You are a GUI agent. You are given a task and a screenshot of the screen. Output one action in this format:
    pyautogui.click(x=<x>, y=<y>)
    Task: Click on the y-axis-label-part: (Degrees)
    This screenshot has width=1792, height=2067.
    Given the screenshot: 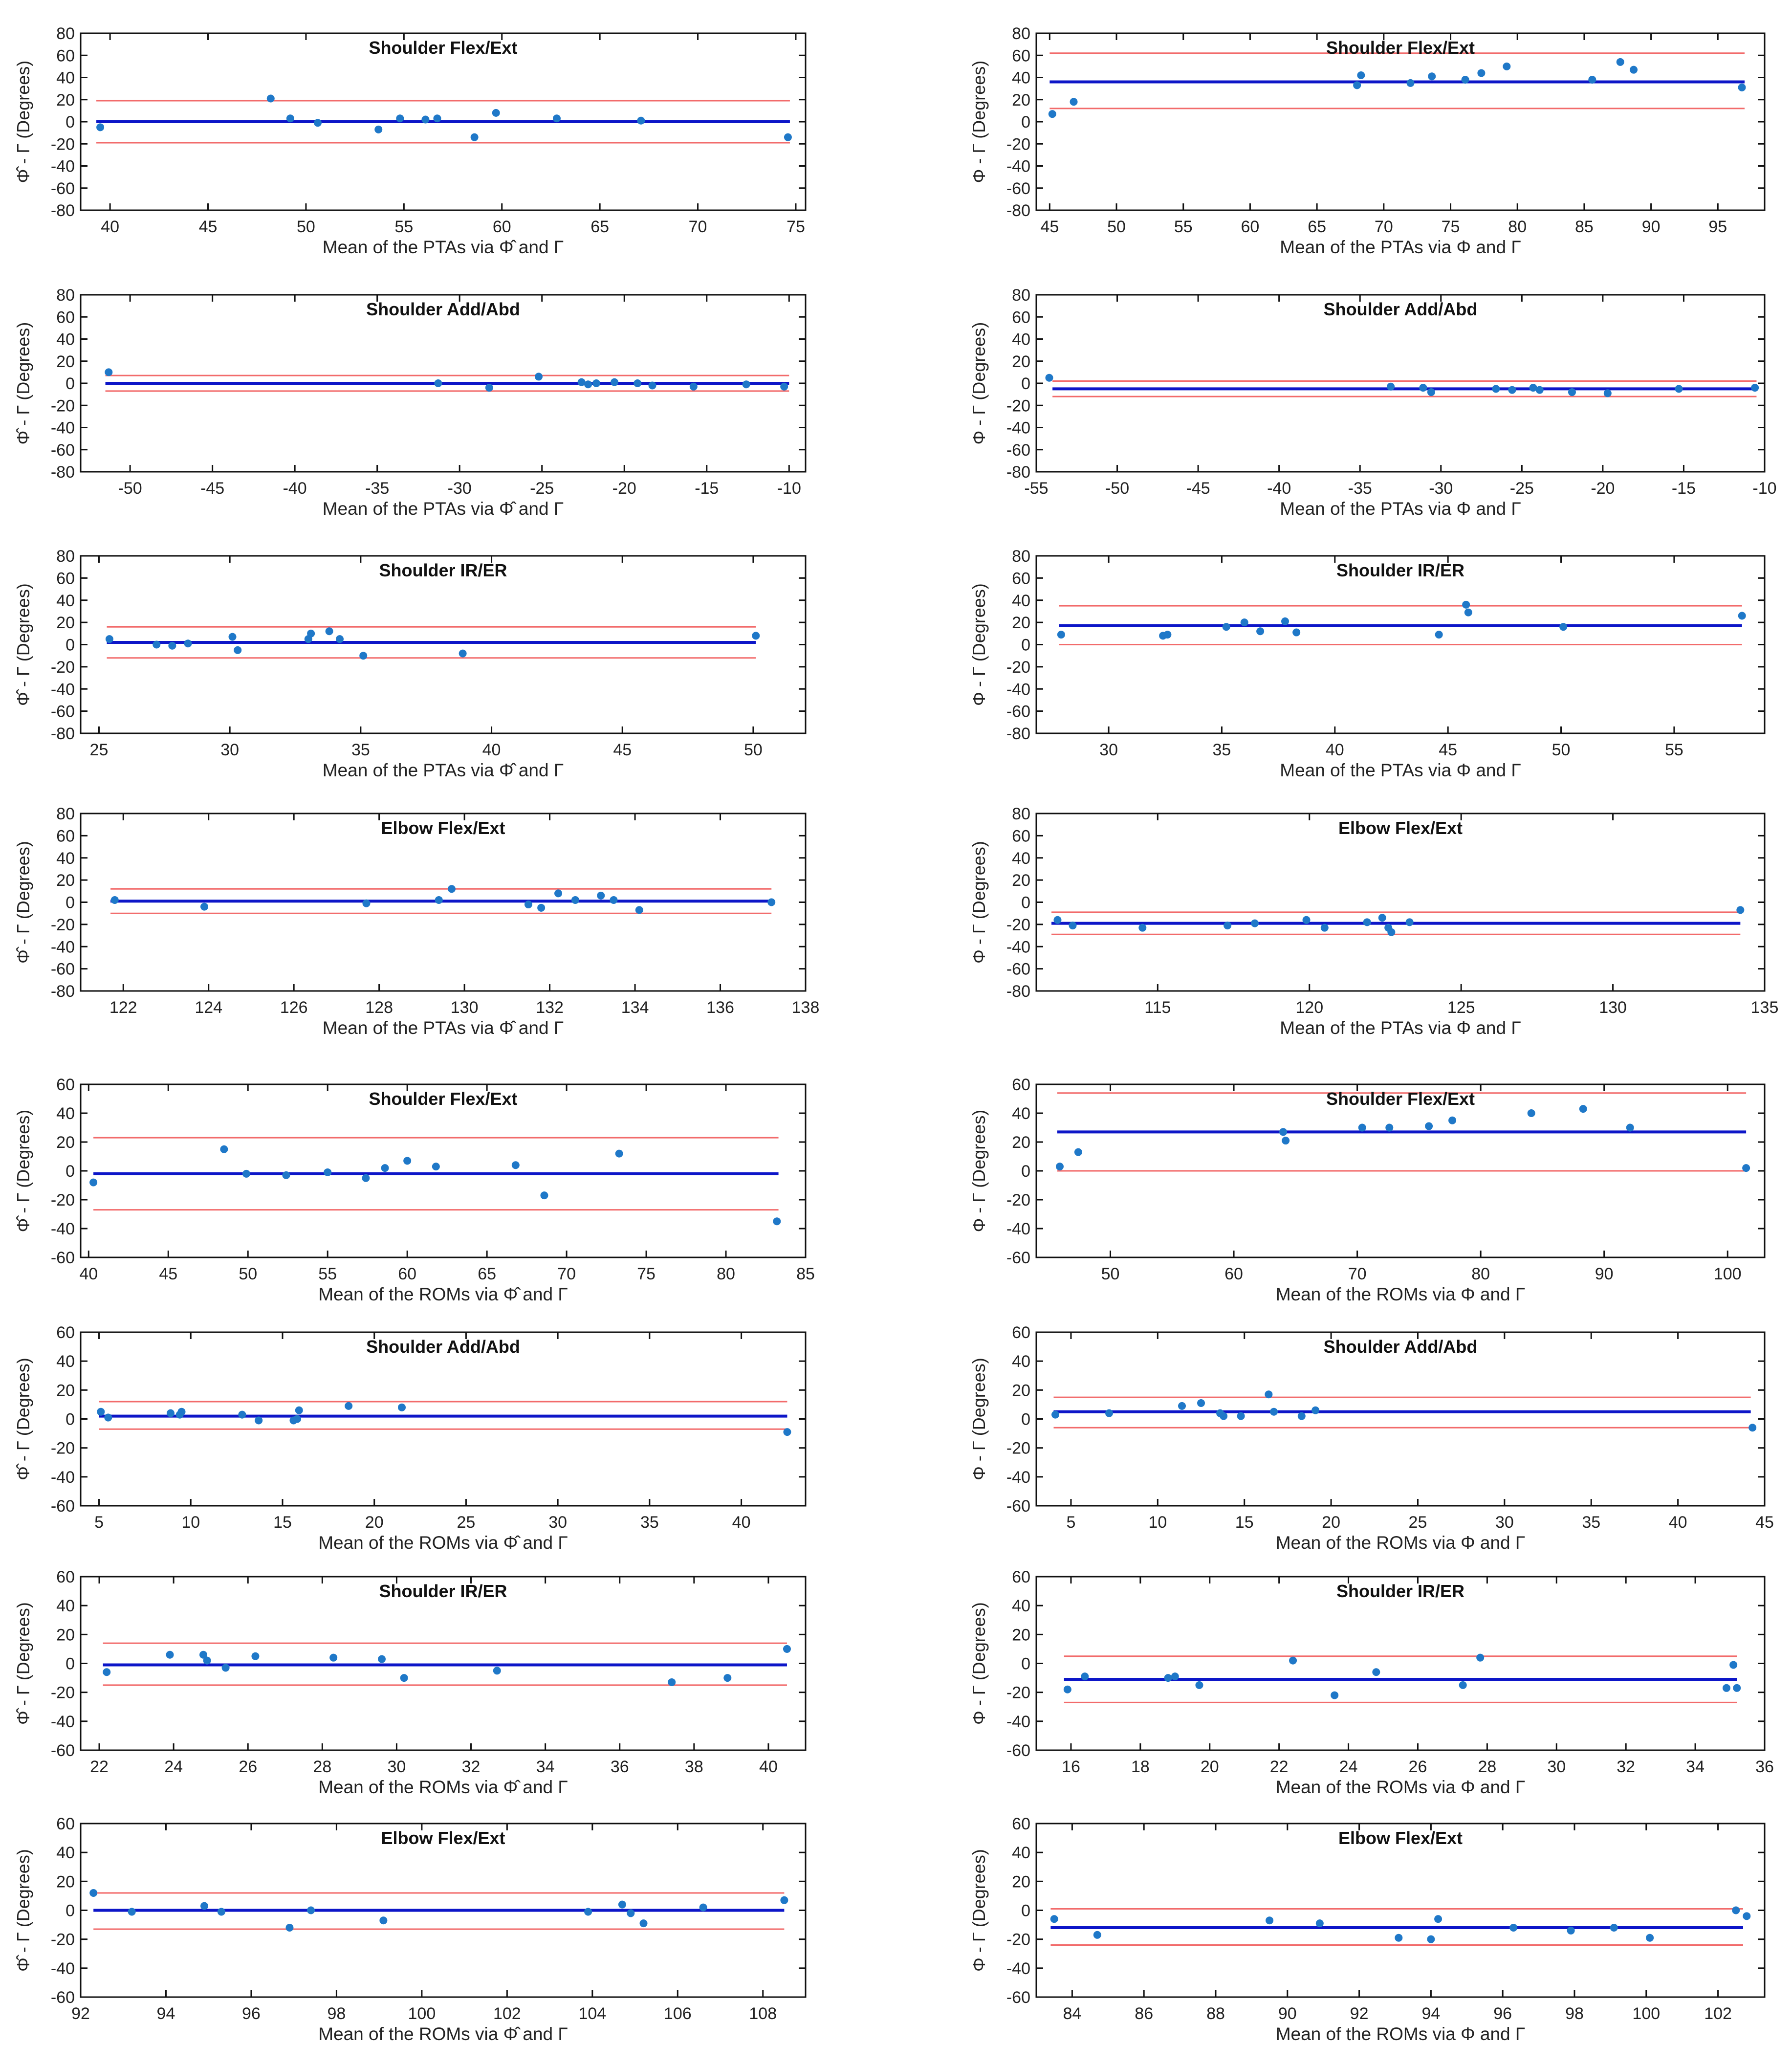 What is the action you would take?
    pyautogui.click(x=979, y=1397)
    